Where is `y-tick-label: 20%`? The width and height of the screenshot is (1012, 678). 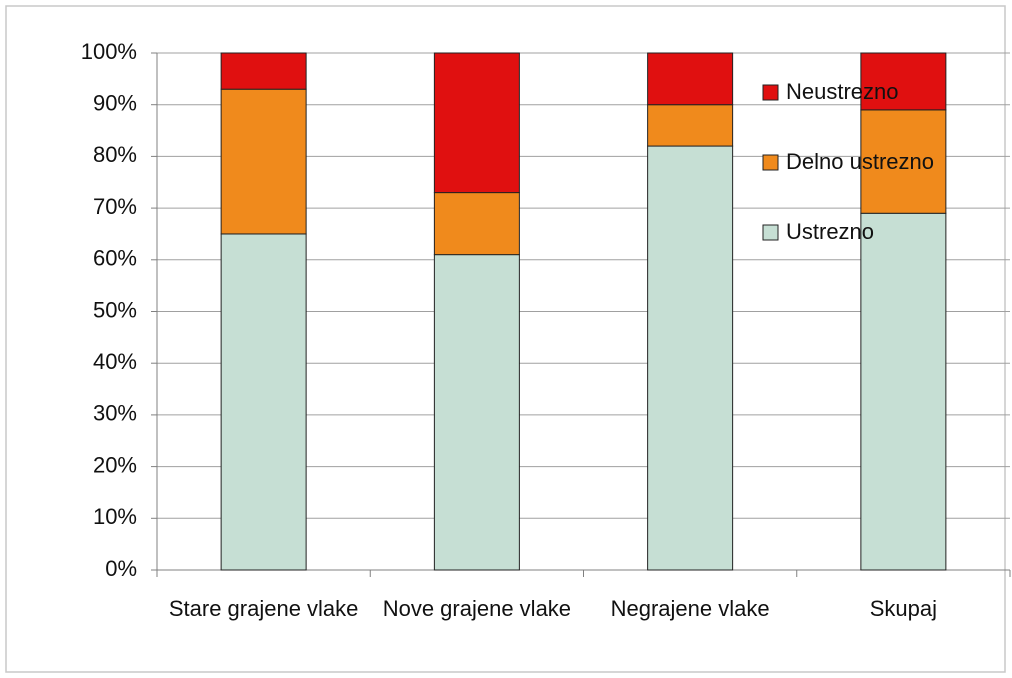 y-tick-label: 20% is located at coordinates (115, 464).